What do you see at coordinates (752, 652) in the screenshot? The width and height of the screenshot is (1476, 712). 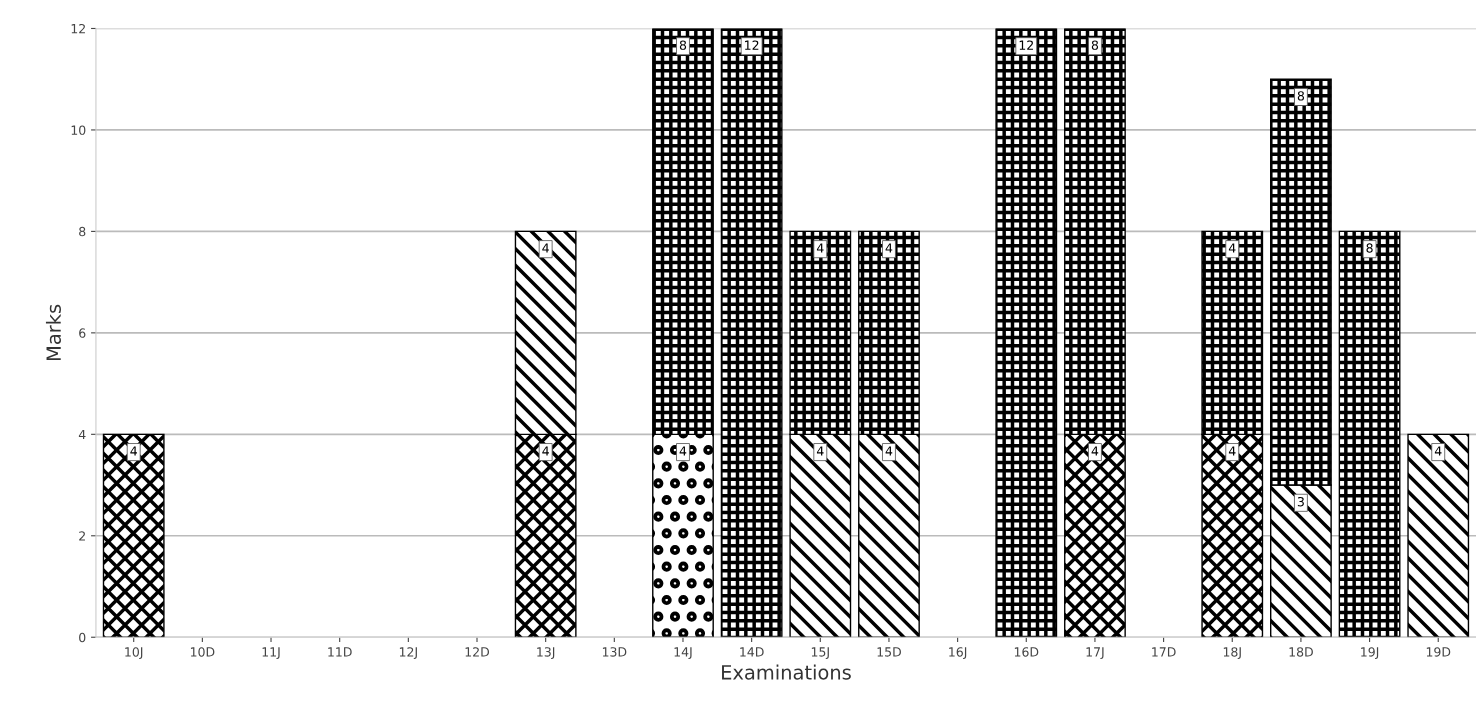 I see `x-tick-label: 14D` at bounding box center [752, 652].